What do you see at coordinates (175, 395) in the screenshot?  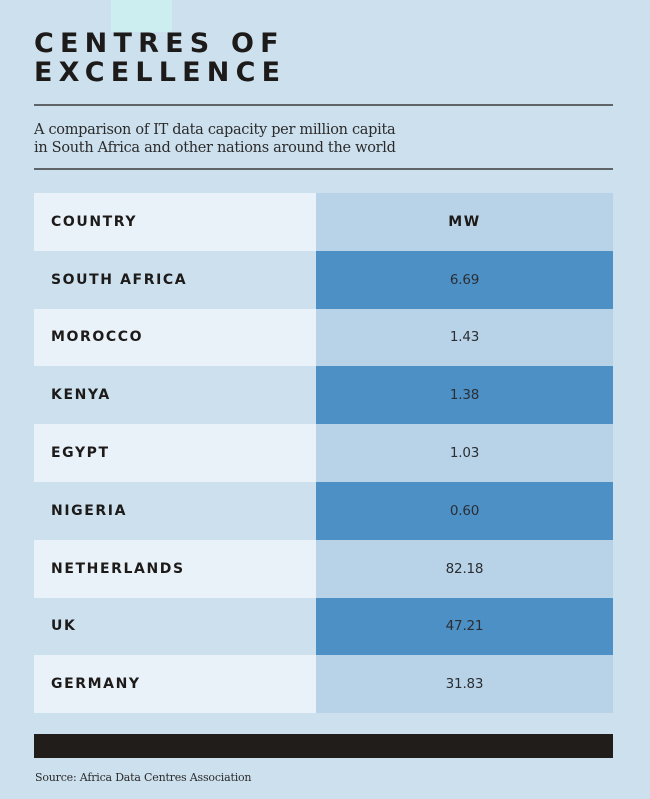 I see `country-cell: KENYA` at bounding box center [175, 395].